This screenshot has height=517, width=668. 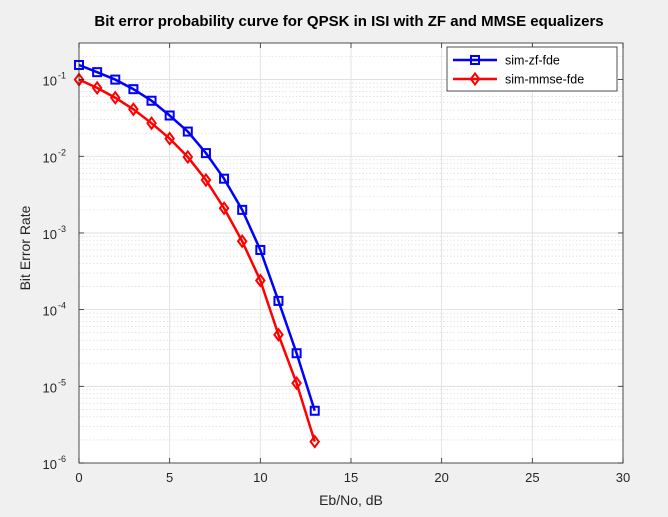 What do you see at coordinates (351, 500) in the screenshot?
I see `x-axis-label: Eb/No, dB` at bounding box center [351, 500].